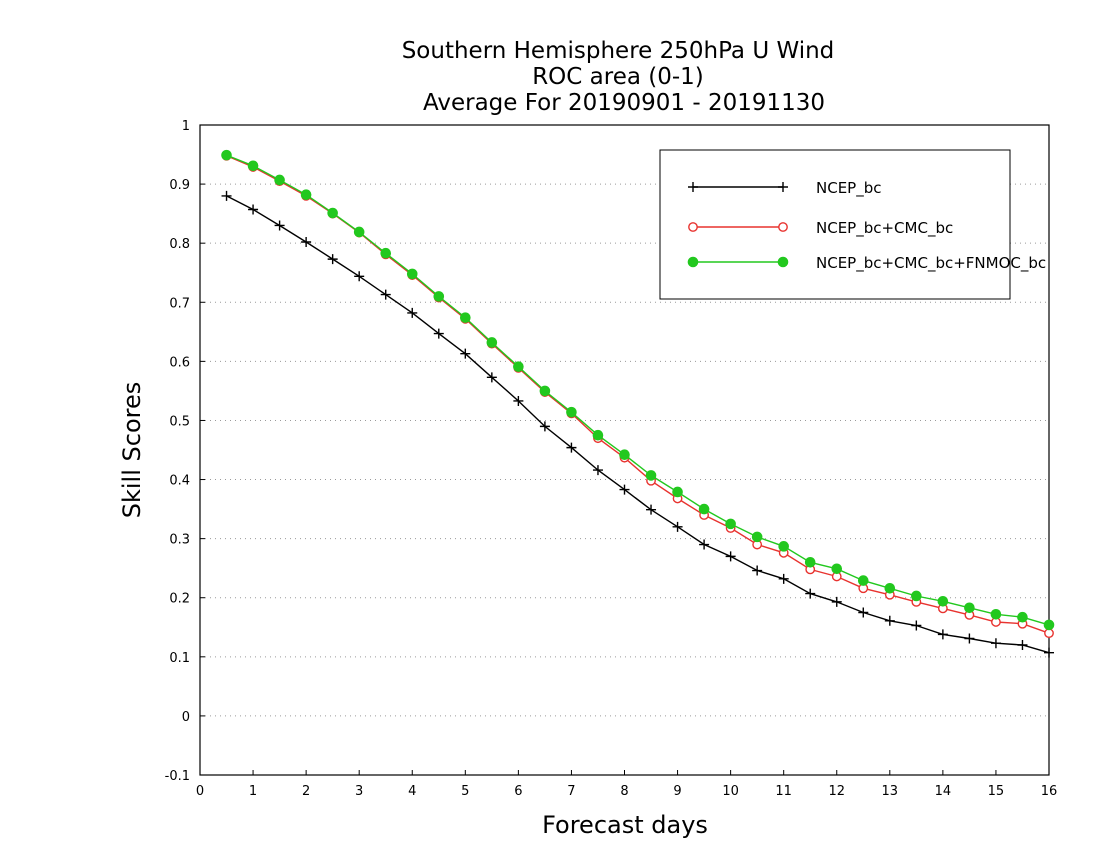 This screenshot has height=850, width=1100. I want to click on x-tick-label: 11, so click(783, 791).